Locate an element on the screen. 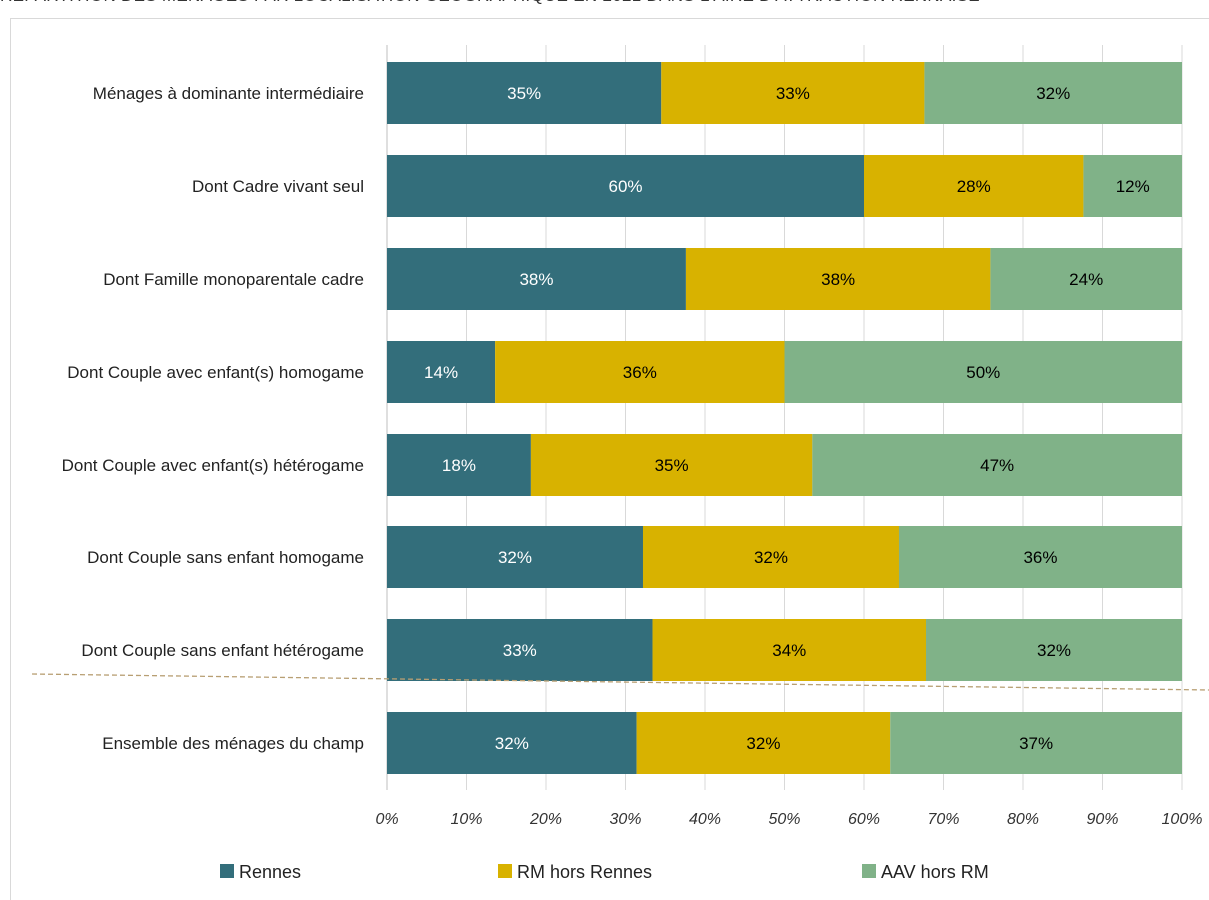 Image resolution: width=1209 pixels, height=900 pixels. x-tick-label: 50% is located at coordinates (784, 819).